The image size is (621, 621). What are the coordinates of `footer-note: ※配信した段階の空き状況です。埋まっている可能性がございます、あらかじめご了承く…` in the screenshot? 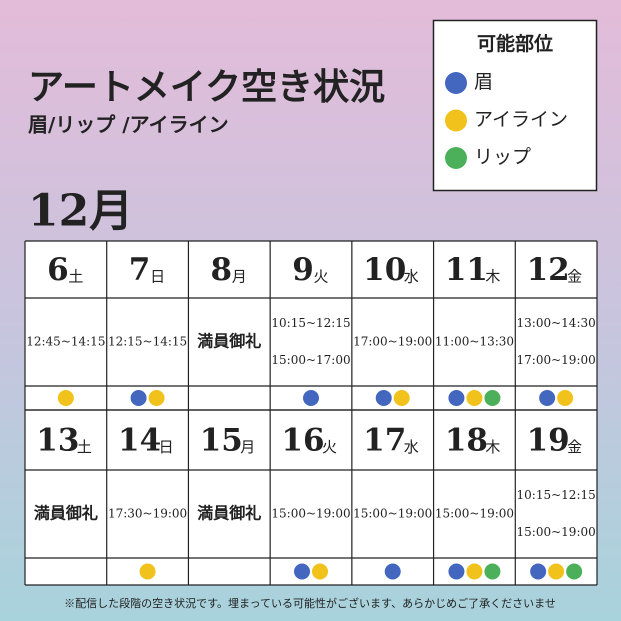 It's located at (310, 603).